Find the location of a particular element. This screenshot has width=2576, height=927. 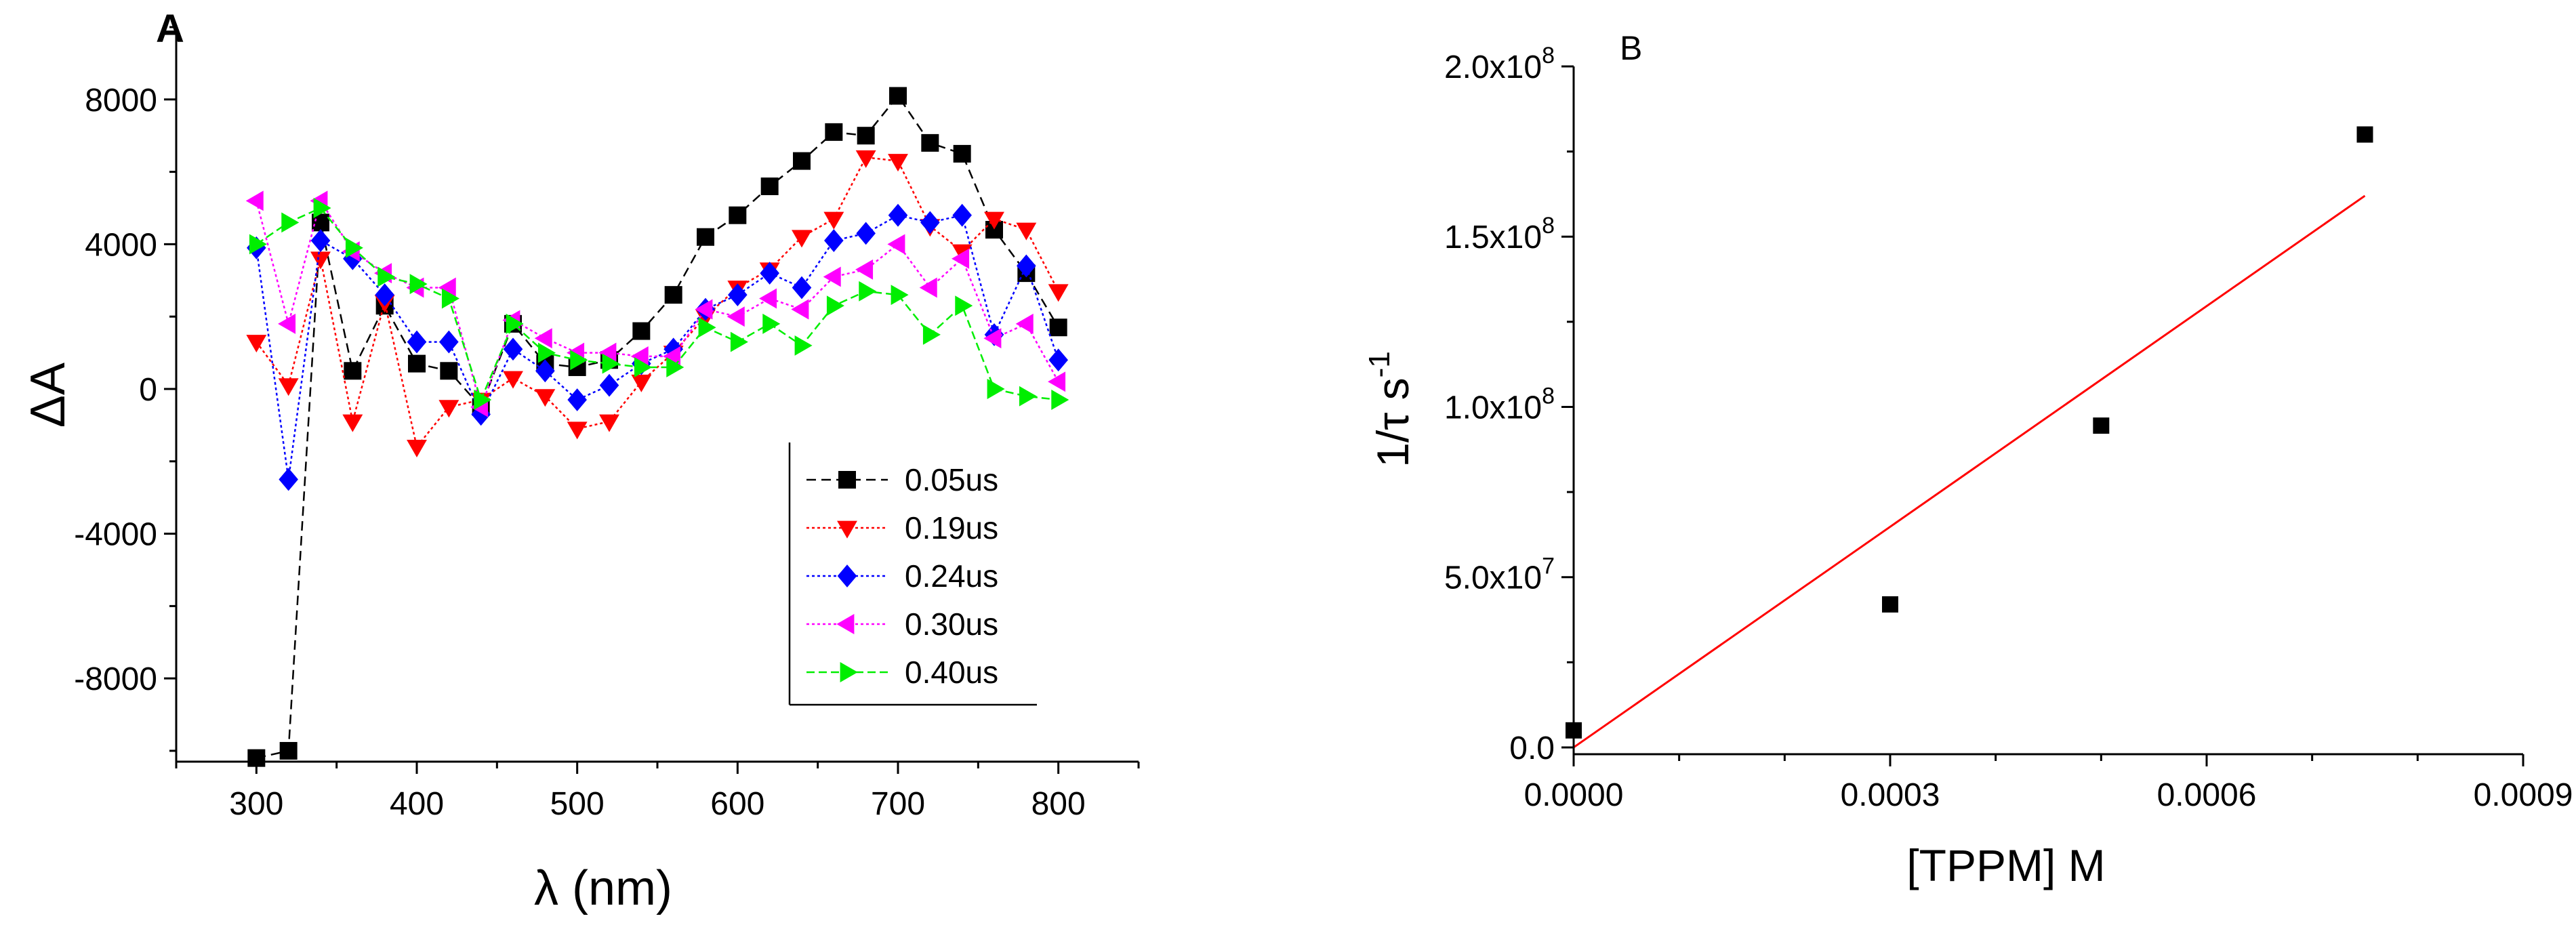

series-0.24us is located at coordinates (657, 347).